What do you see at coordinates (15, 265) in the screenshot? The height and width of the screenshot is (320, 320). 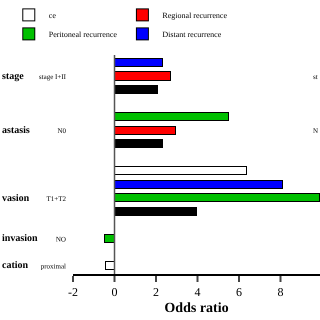 I see `text: cation` at bounding box center [15, 265].